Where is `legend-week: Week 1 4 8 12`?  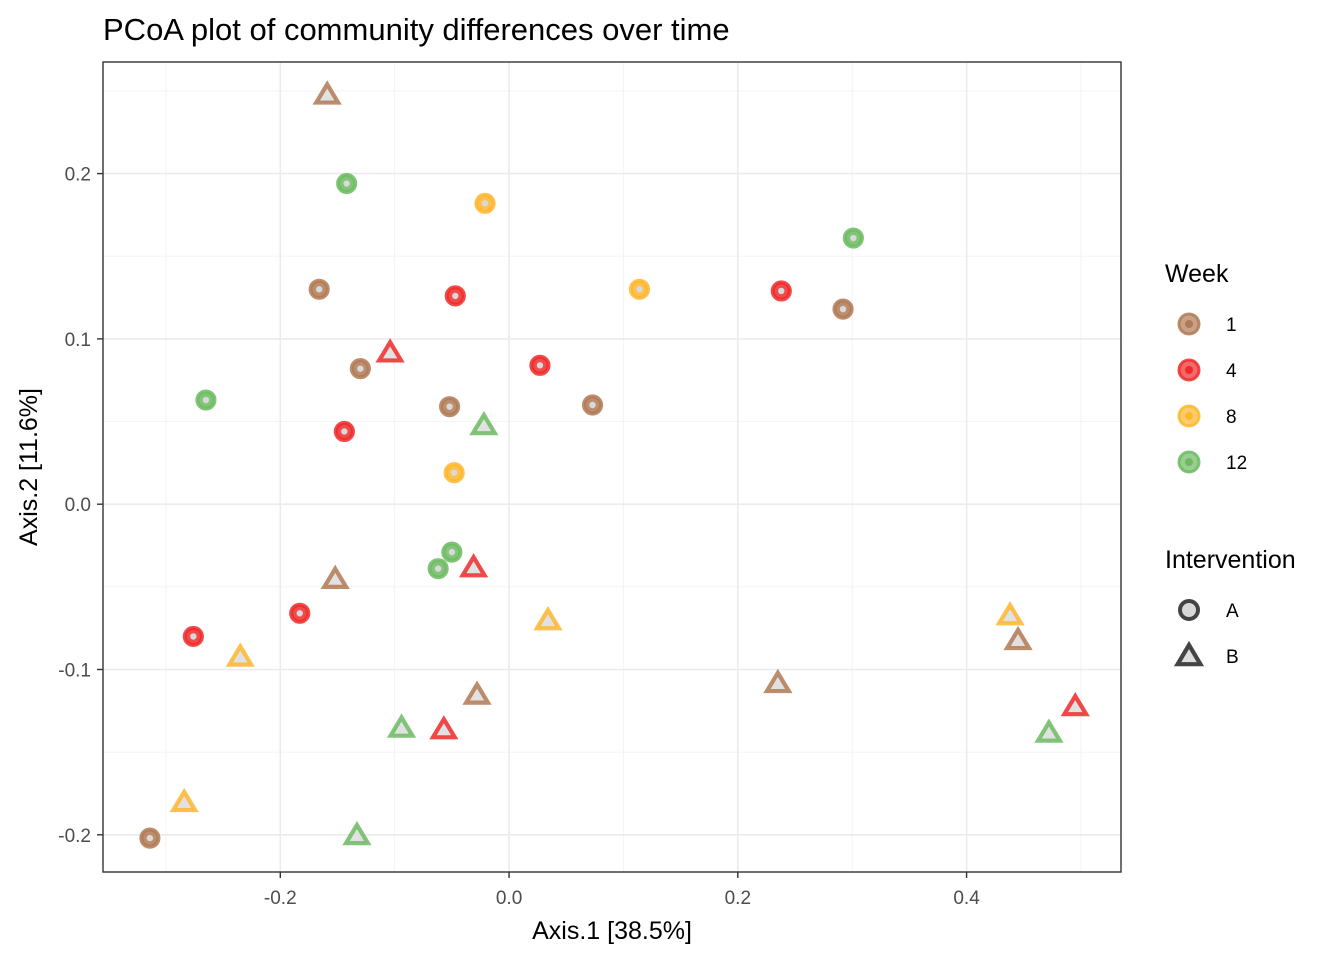
legend-week: Week 1 4 8 12 is located at coordinates (1206, 367).